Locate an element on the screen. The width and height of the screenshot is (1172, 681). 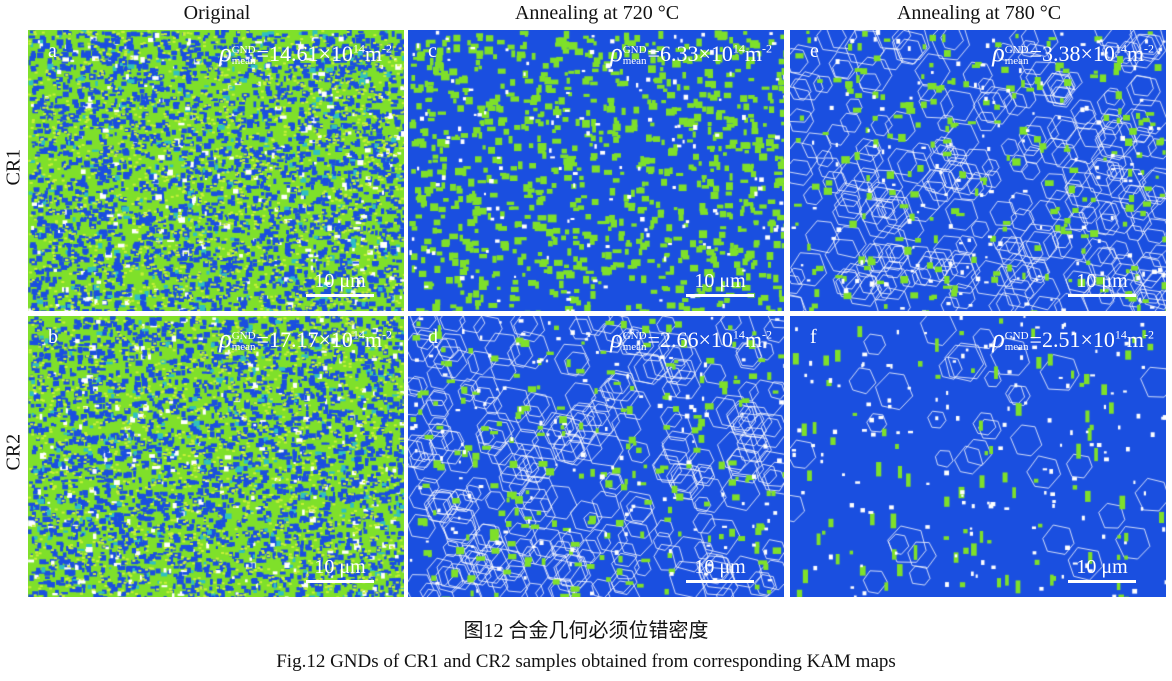
kam-map-panel-a: a ρGND mean=14.61×1014m-2 10 μm is located at coordinates (216, 170).